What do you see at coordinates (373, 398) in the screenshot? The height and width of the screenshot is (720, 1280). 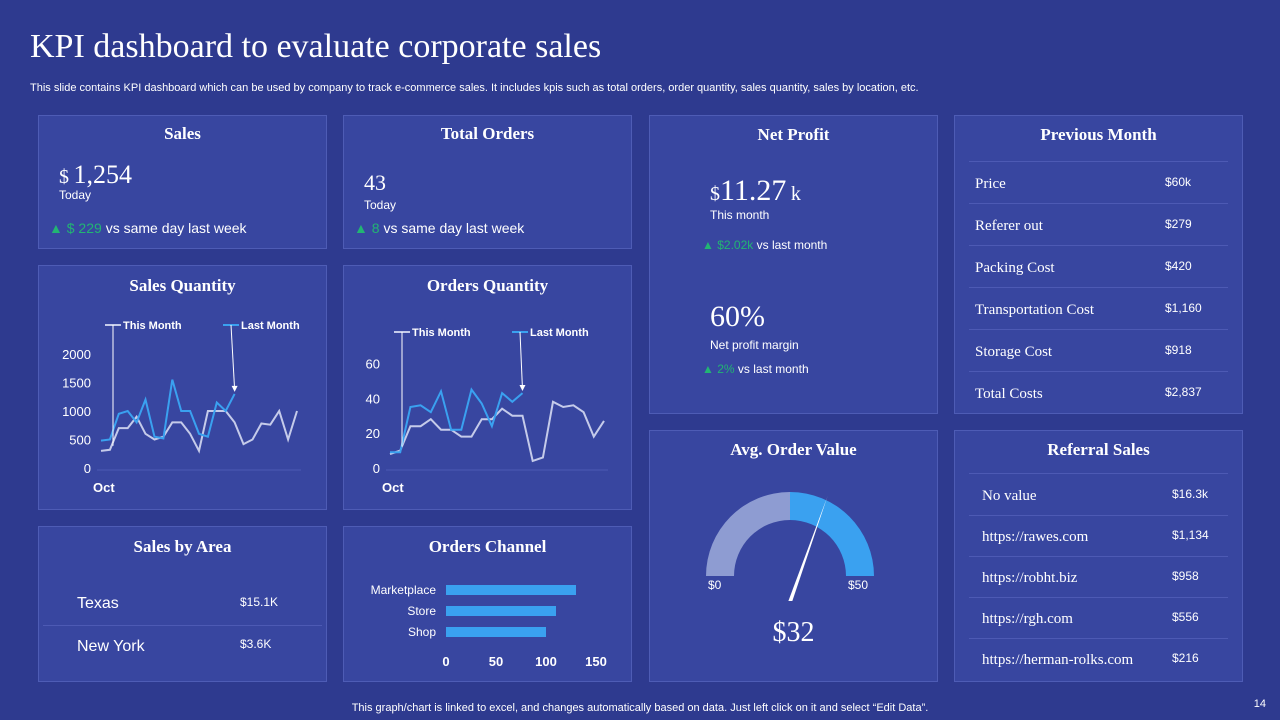 I see `y-tick-label: 40` at bounding box center [373, 398].